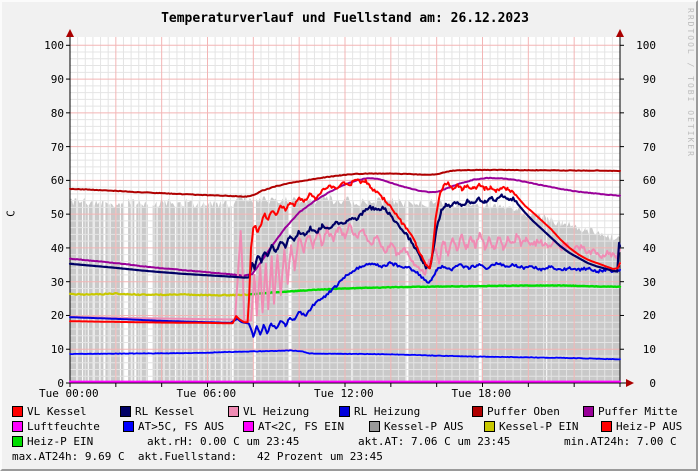  Describe the element at coordinates (344, 393) in the screenshot. I see `x-tick-label: Tue 12:00` at that location.